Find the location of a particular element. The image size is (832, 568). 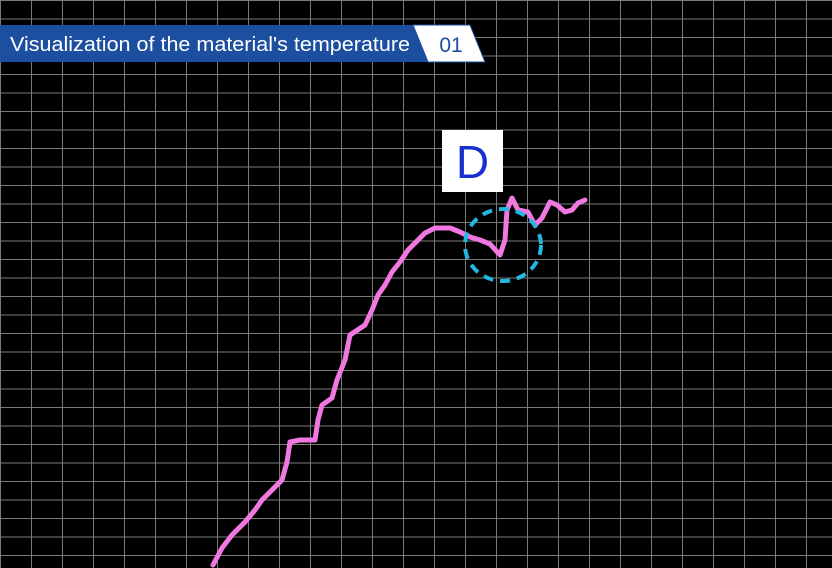

marker-label: D is located at coordinates (472, 162).